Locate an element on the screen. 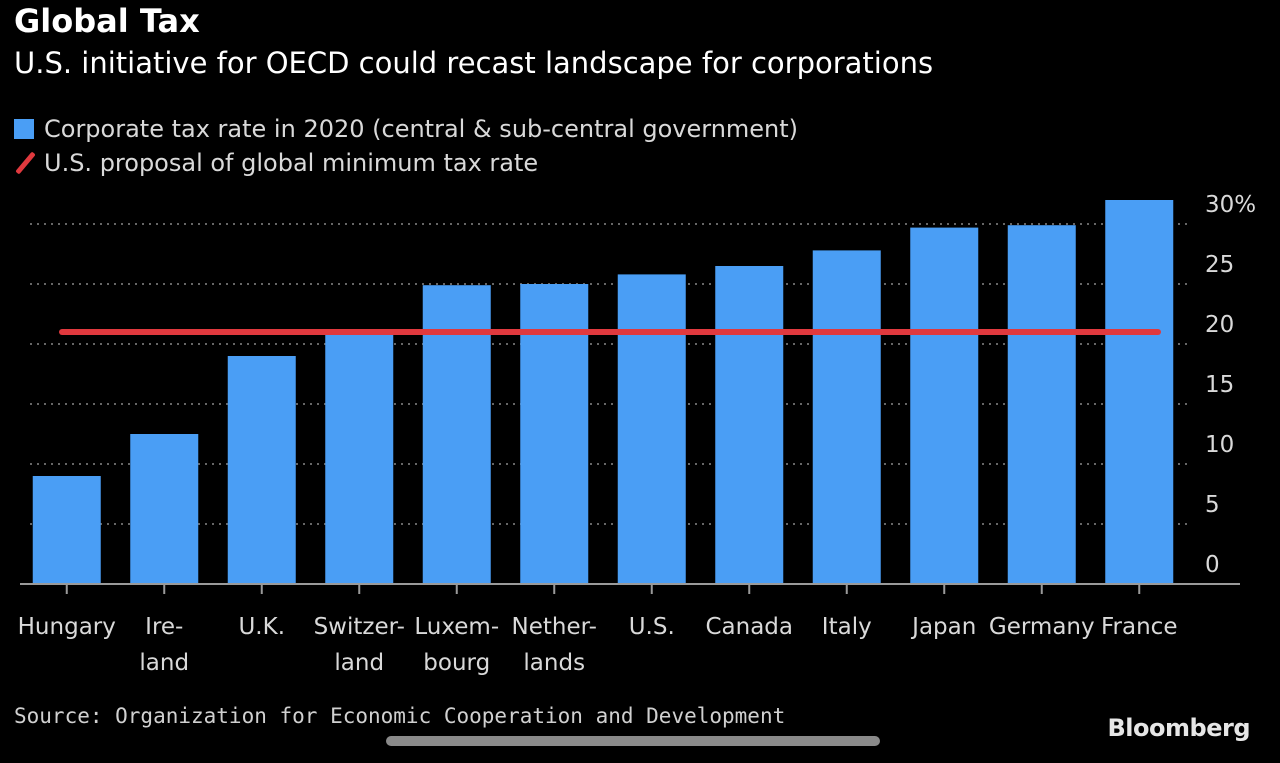  y-tick-label: 30% is located at coordinates (1230, 205).